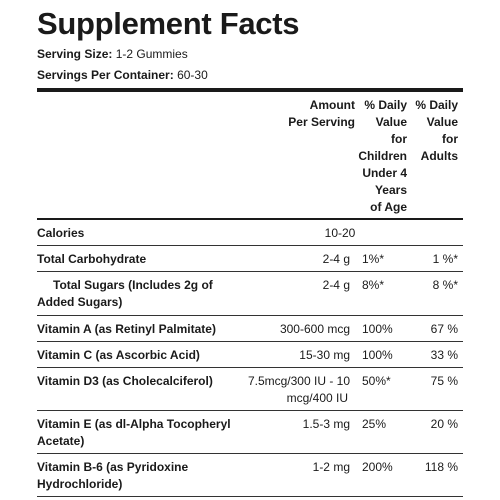 The height and width of the screenshot is (500, 500). Describe the element at coordinates (133, 285) in the screenshot. I see `nutrient-name: Total Sugars (Includes 2g of` at that location.